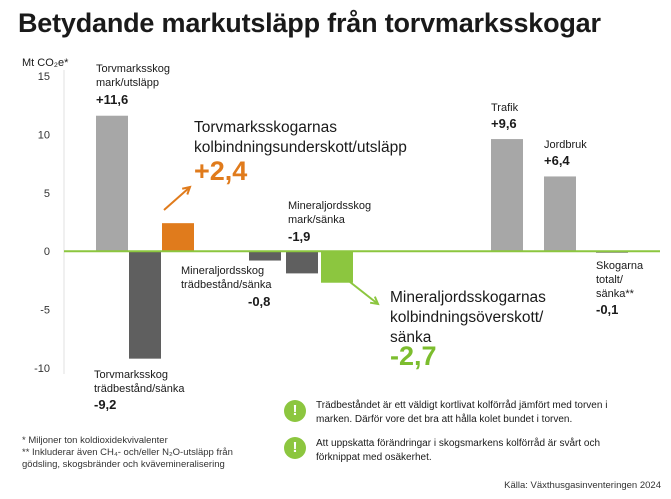 This screenshot has height=499, width=671. I want to click on bar-label-torv-mark: Torvmarksskog mark/utsläpp, so click(133, 76).